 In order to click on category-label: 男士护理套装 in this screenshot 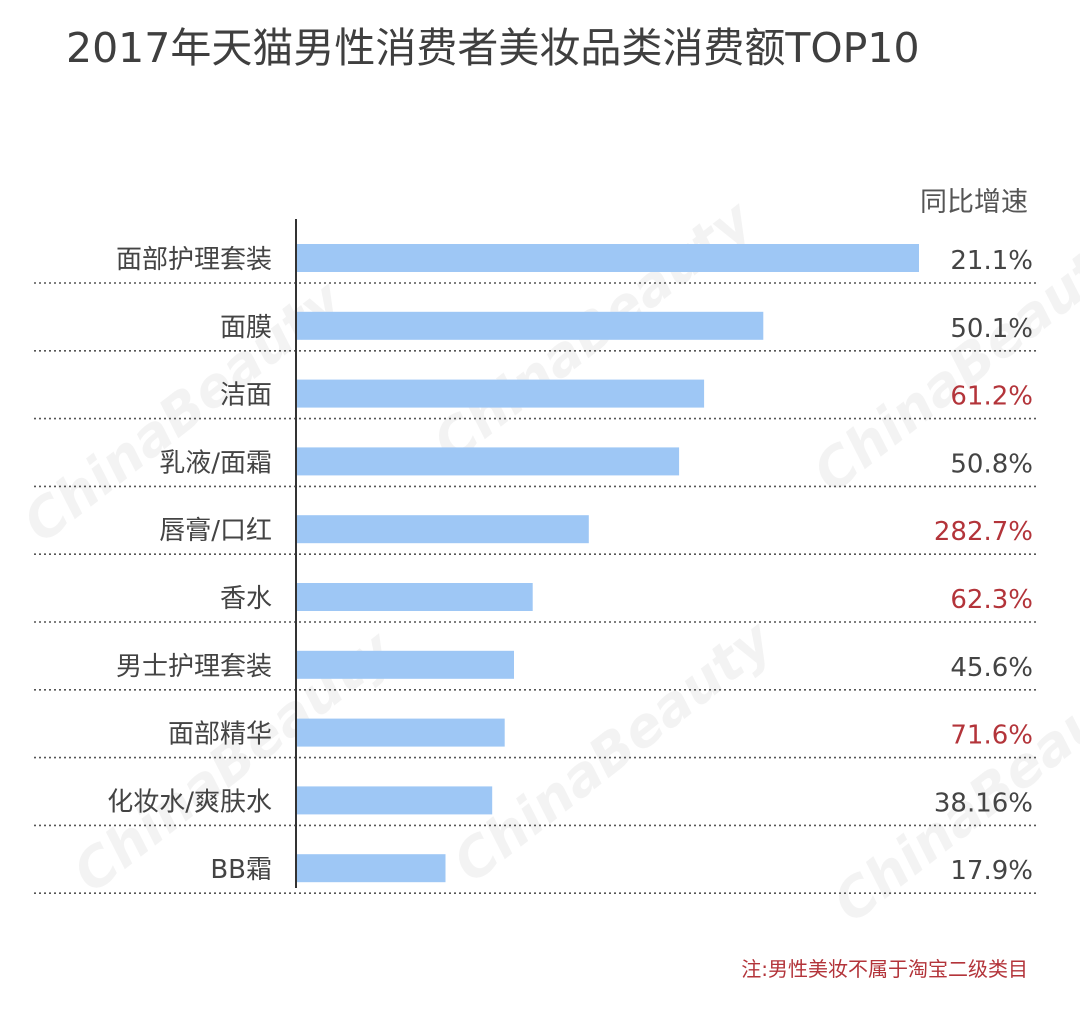, I will do `click(194, 667)`.